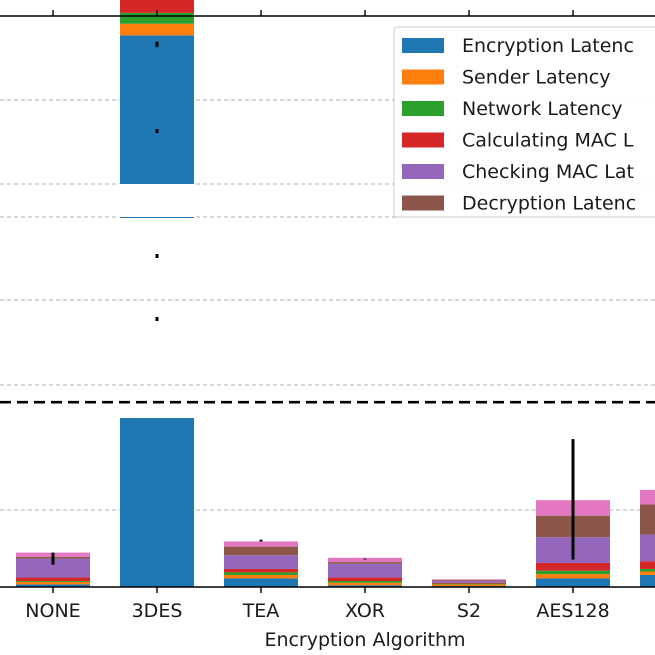 The height and width of the screenshot is (655, 655). Describe the element at coordinates (157, 18) in the screenshot. I see `bar-3DES-network-latency` at that location.